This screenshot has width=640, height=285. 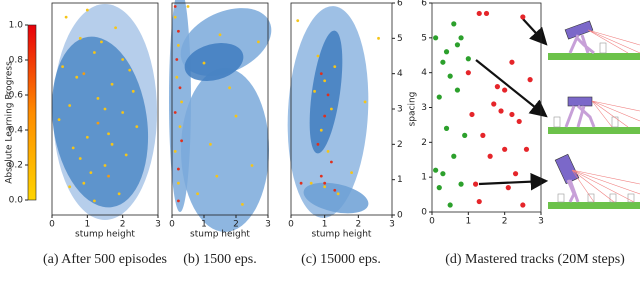 I want to click on y-tick-label: 0, so click(x=424, y=213).